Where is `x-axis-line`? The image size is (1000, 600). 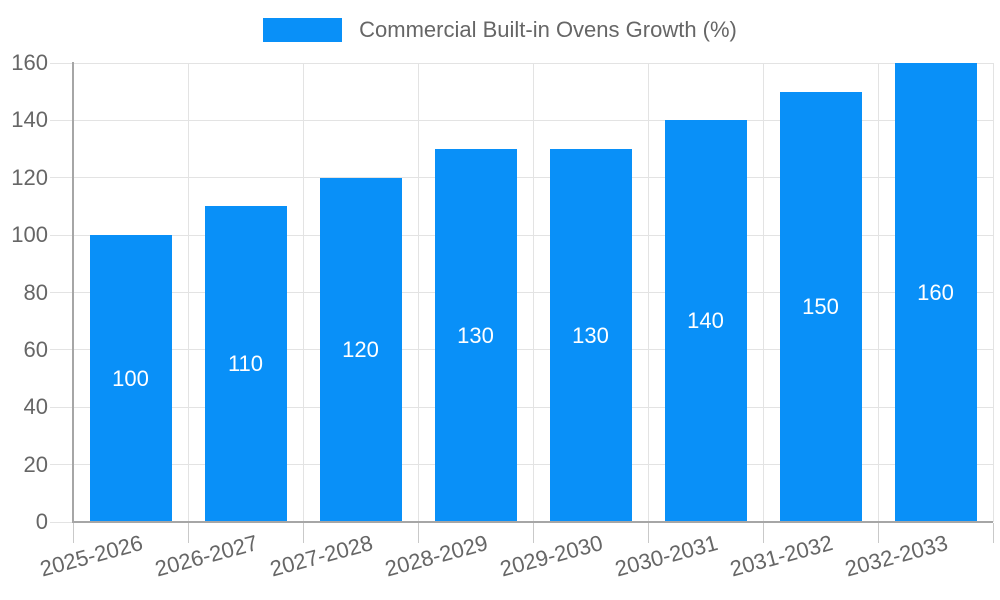
x-axis-line is located at coordinates (533, 522).